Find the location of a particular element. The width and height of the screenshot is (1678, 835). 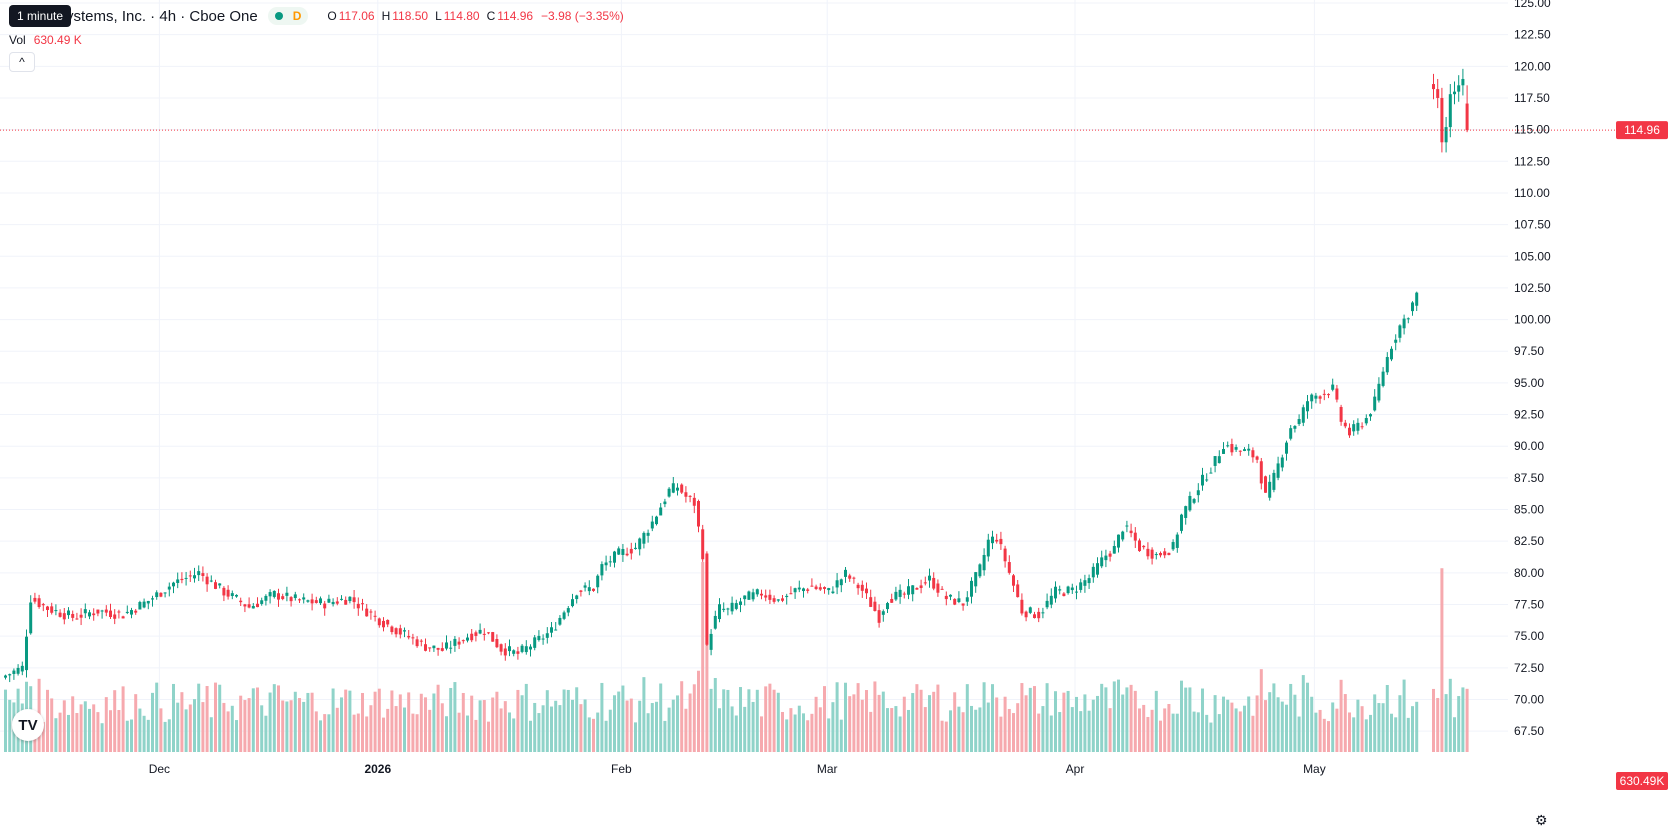

interval-tooltip: 1 minute is located at coordinates (40, 16).